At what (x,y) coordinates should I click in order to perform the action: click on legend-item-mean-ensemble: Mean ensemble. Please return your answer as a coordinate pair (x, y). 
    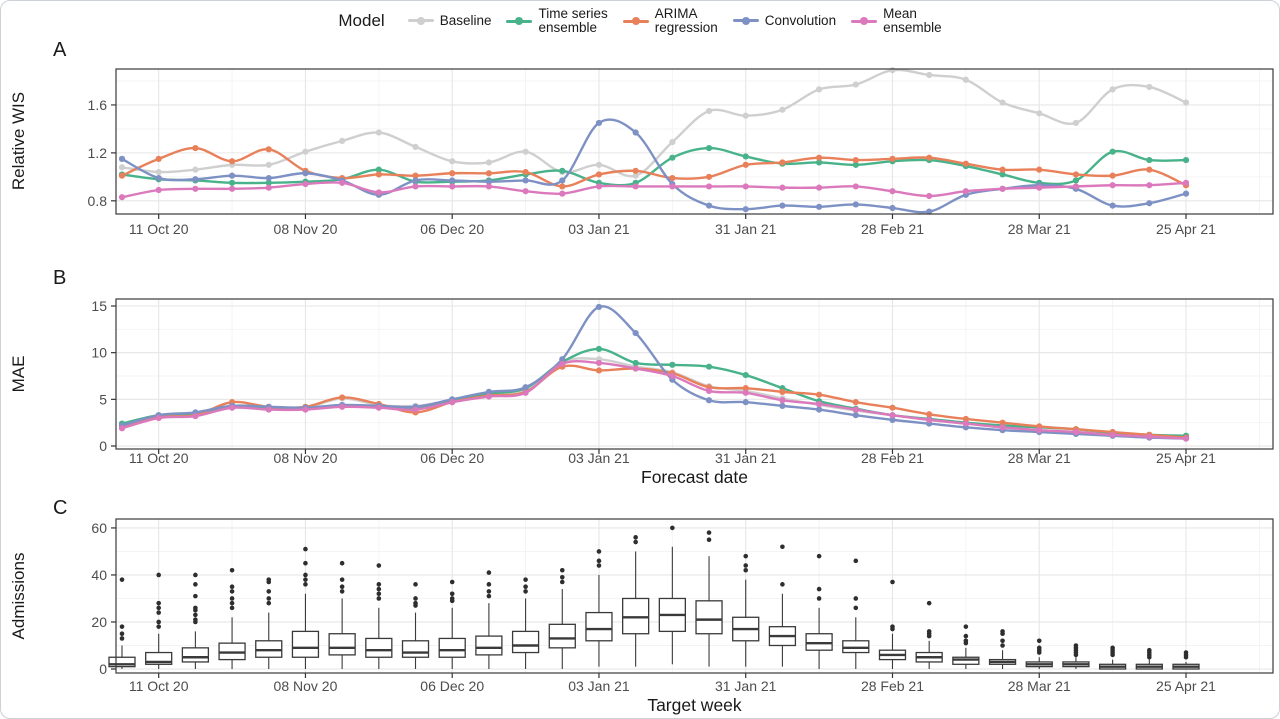
    Looking at the image, I should click on (896, 20).